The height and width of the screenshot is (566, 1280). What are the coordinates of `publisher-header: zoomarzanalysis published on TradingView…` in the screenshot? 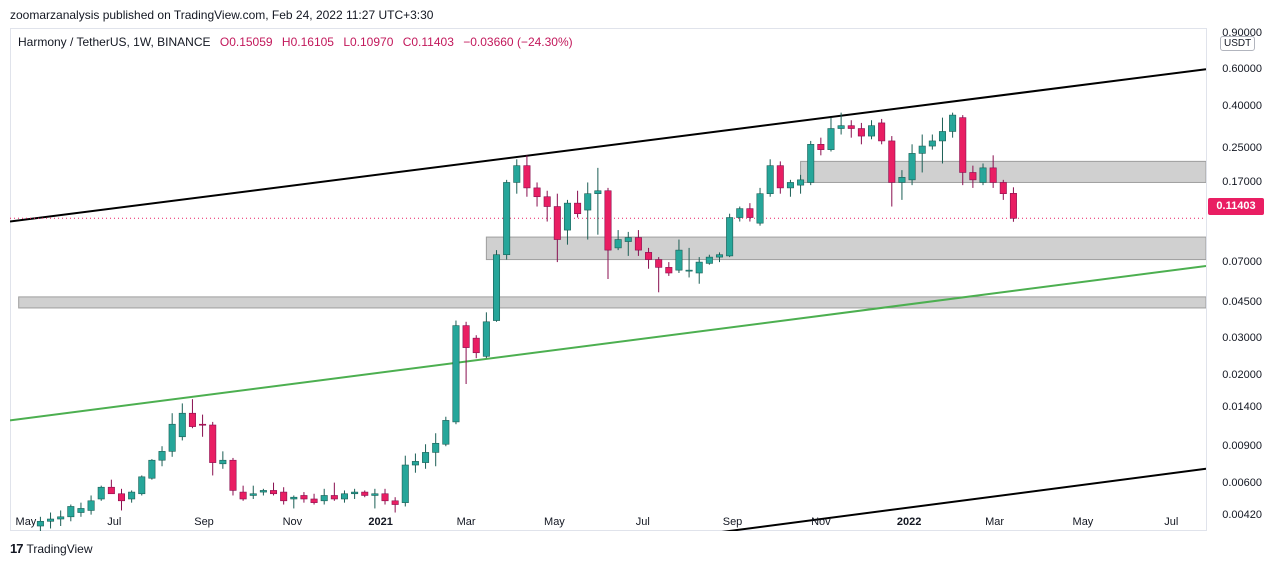 It's located at (222, 15).